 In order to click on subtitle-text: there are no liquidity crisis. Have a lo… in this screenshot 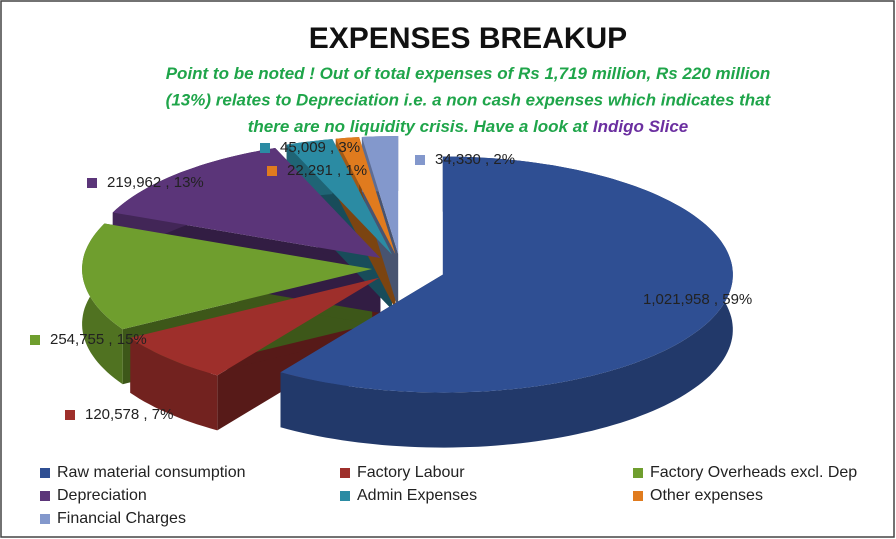, I will do `click(418, 126)`.